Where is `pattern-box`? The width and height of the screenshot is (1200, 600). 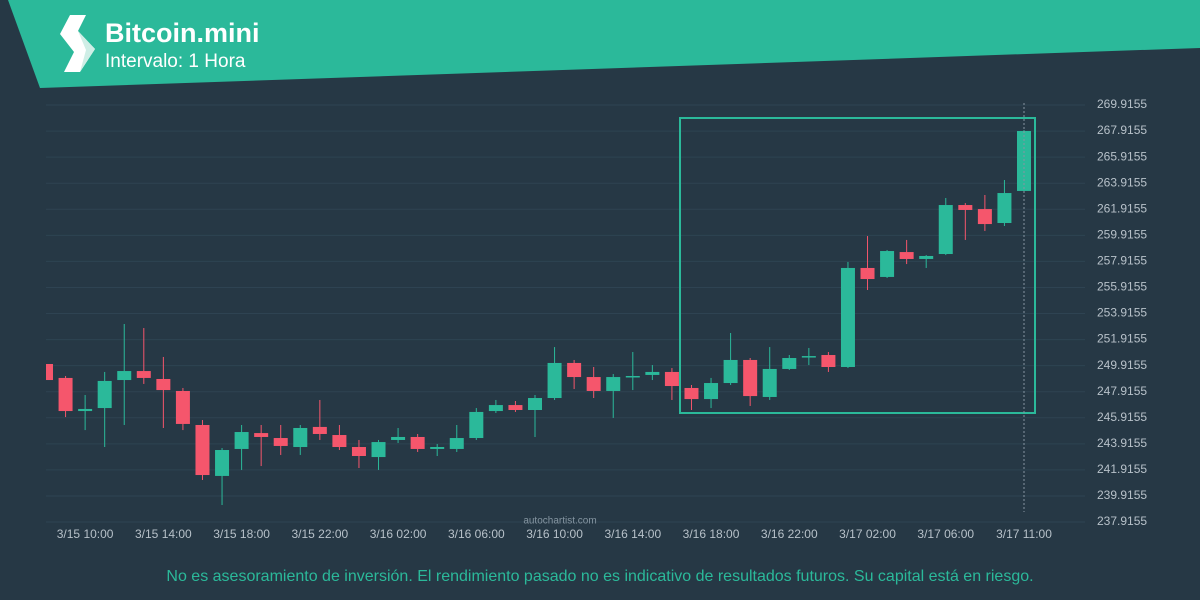
pattern-box is located at coordinates (857, 265).